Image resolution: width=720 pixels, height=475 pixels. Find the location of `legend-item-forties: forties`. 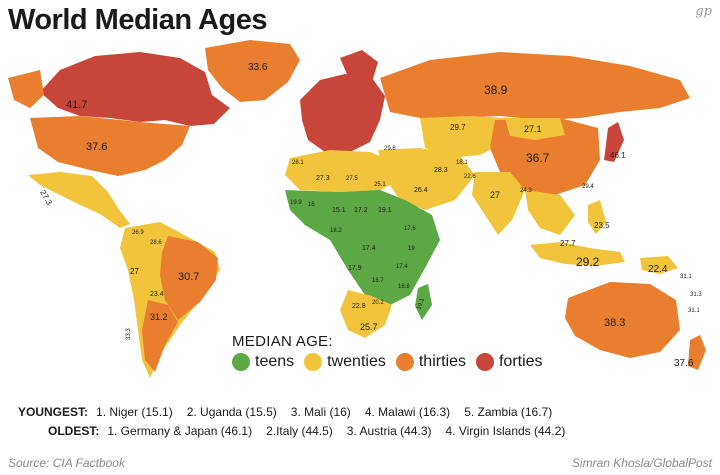

legend-item-forties: forties is located at coordinates (509, 362).